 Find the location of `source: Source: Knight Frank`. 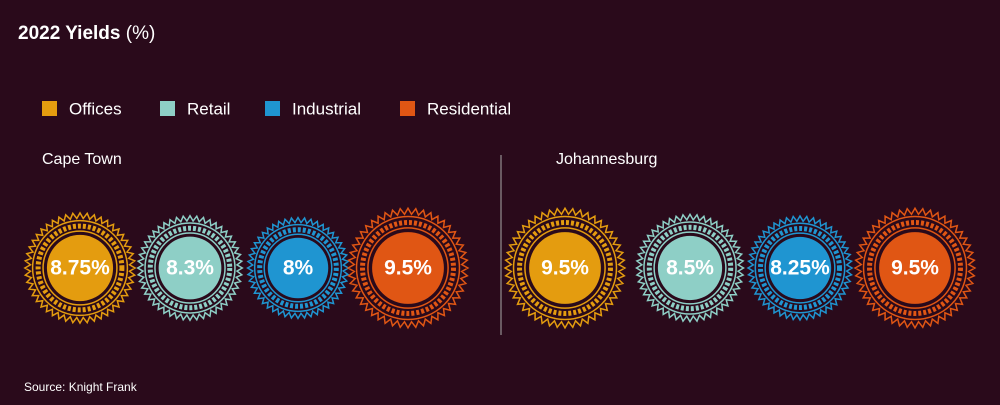

source: Source: Knight Frank is located at coordinates (81, 387).